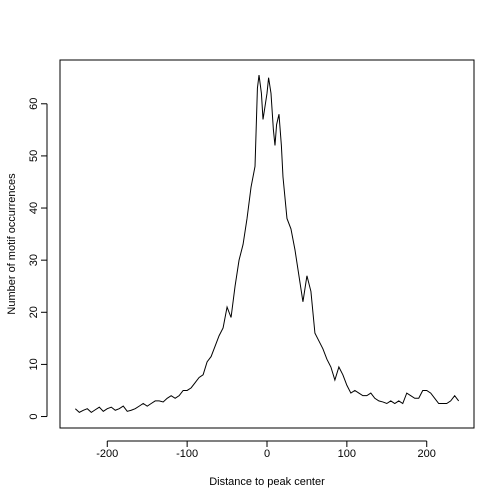  What do you see at coordinates (187, 454) in the screenshot?
I see `x-tick-label: -100` at bounding box center [187, 454].